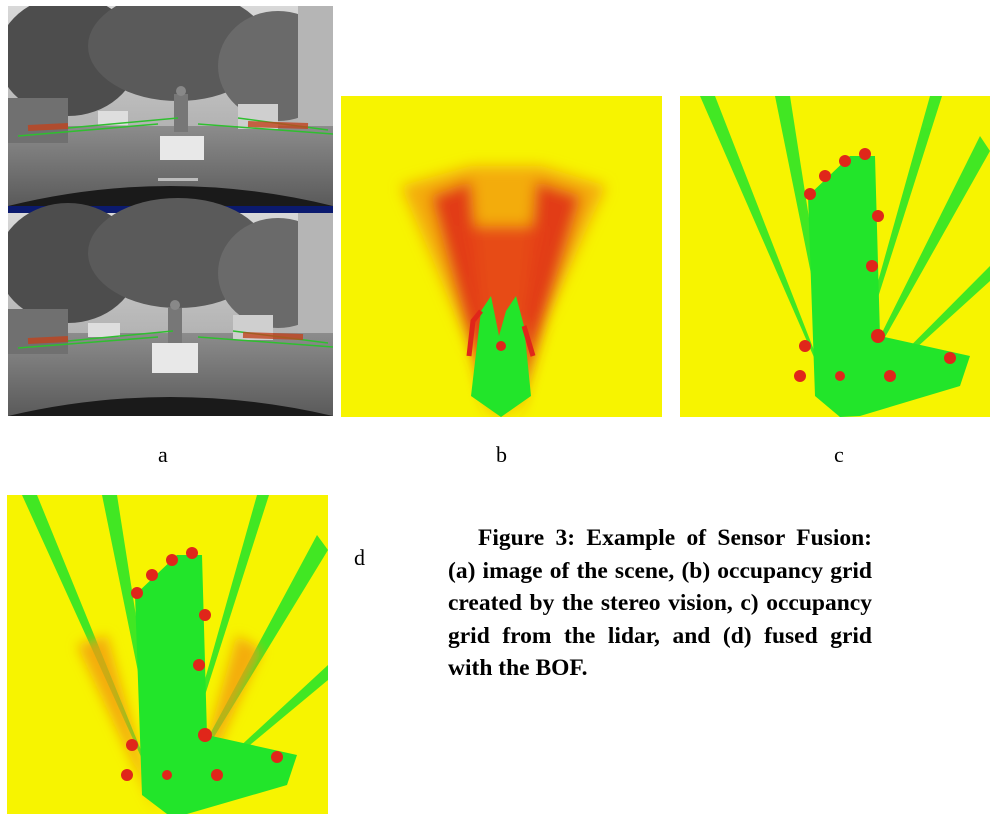 This screenshot has height=814, width=992. What do you see at coordinates (501, 454) in the screenshot?
I see `panel-label-b: b` at bounding box center [501, 454].